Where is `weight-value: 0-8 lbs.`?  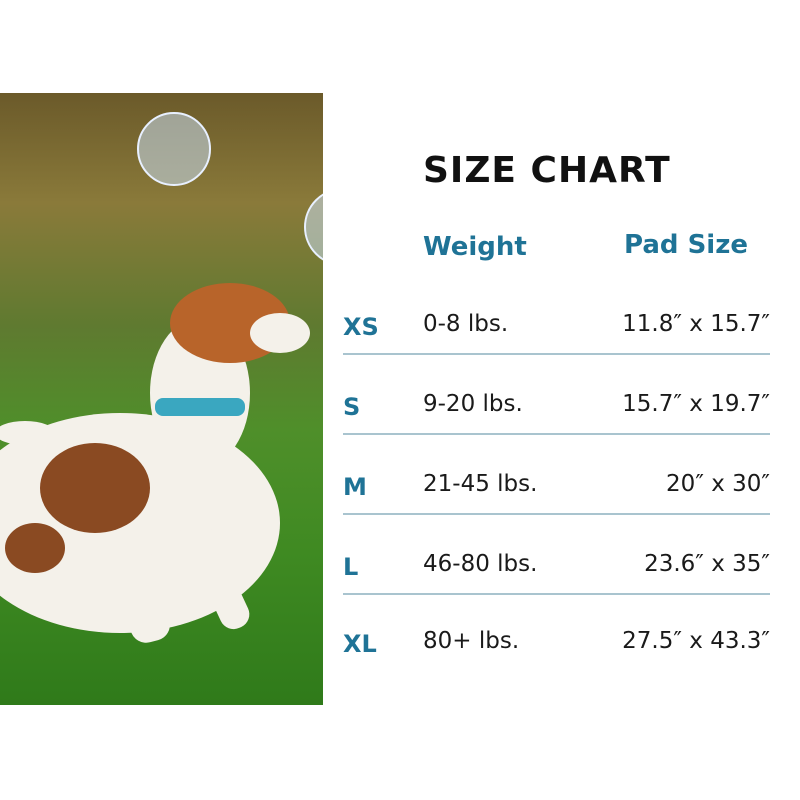 weight-value: 0-8 lbs. is located at coordinates (466, 324).